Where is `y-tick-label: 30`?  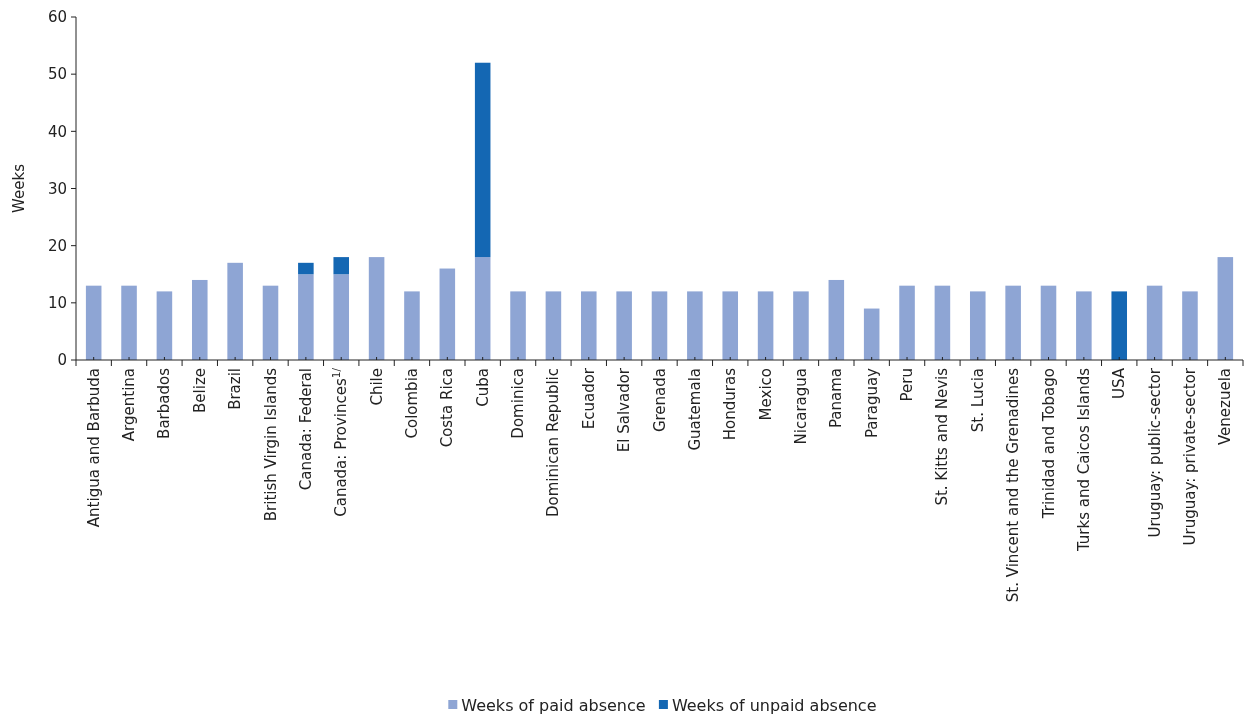
y-tick-label: 30 is located at coordinates (57, 188).